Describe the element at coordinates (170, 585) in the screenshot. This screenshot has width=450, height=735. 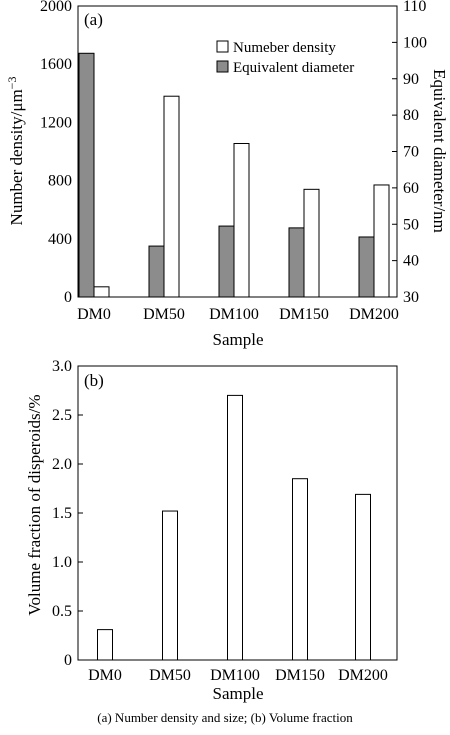
I see `bar-volume-fraction-dm50` at that location.